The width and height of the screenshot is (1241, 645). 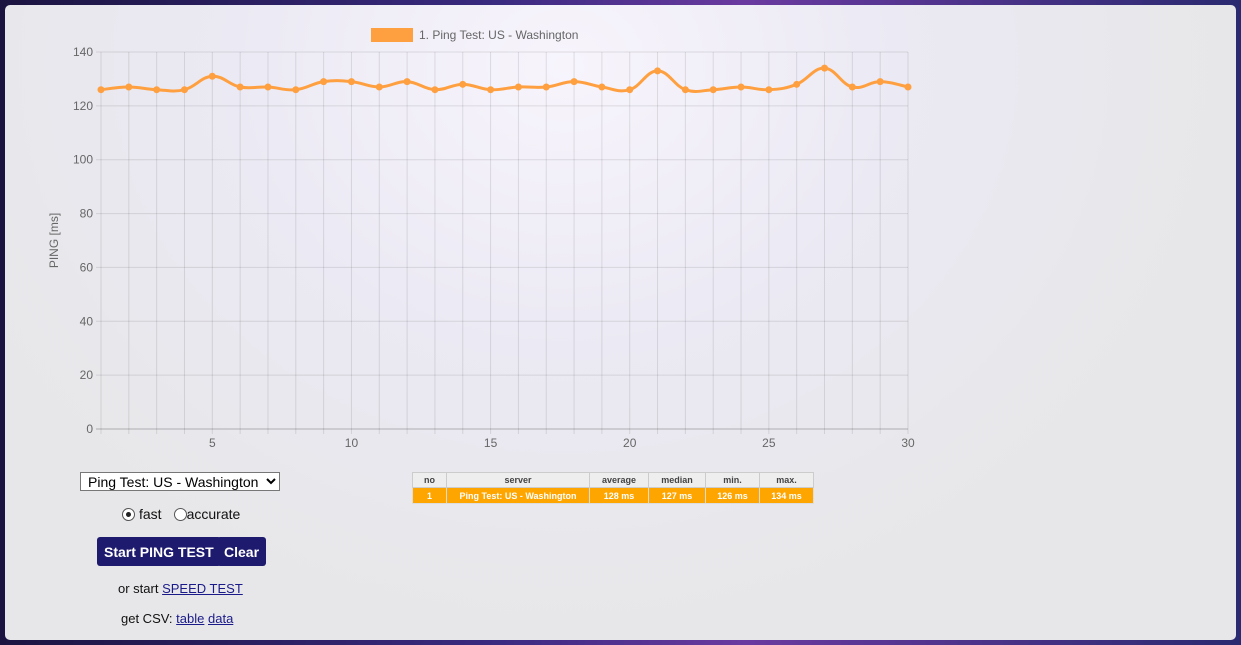 I want to click on y-tick-label: 40, so click(x=87, y=321).